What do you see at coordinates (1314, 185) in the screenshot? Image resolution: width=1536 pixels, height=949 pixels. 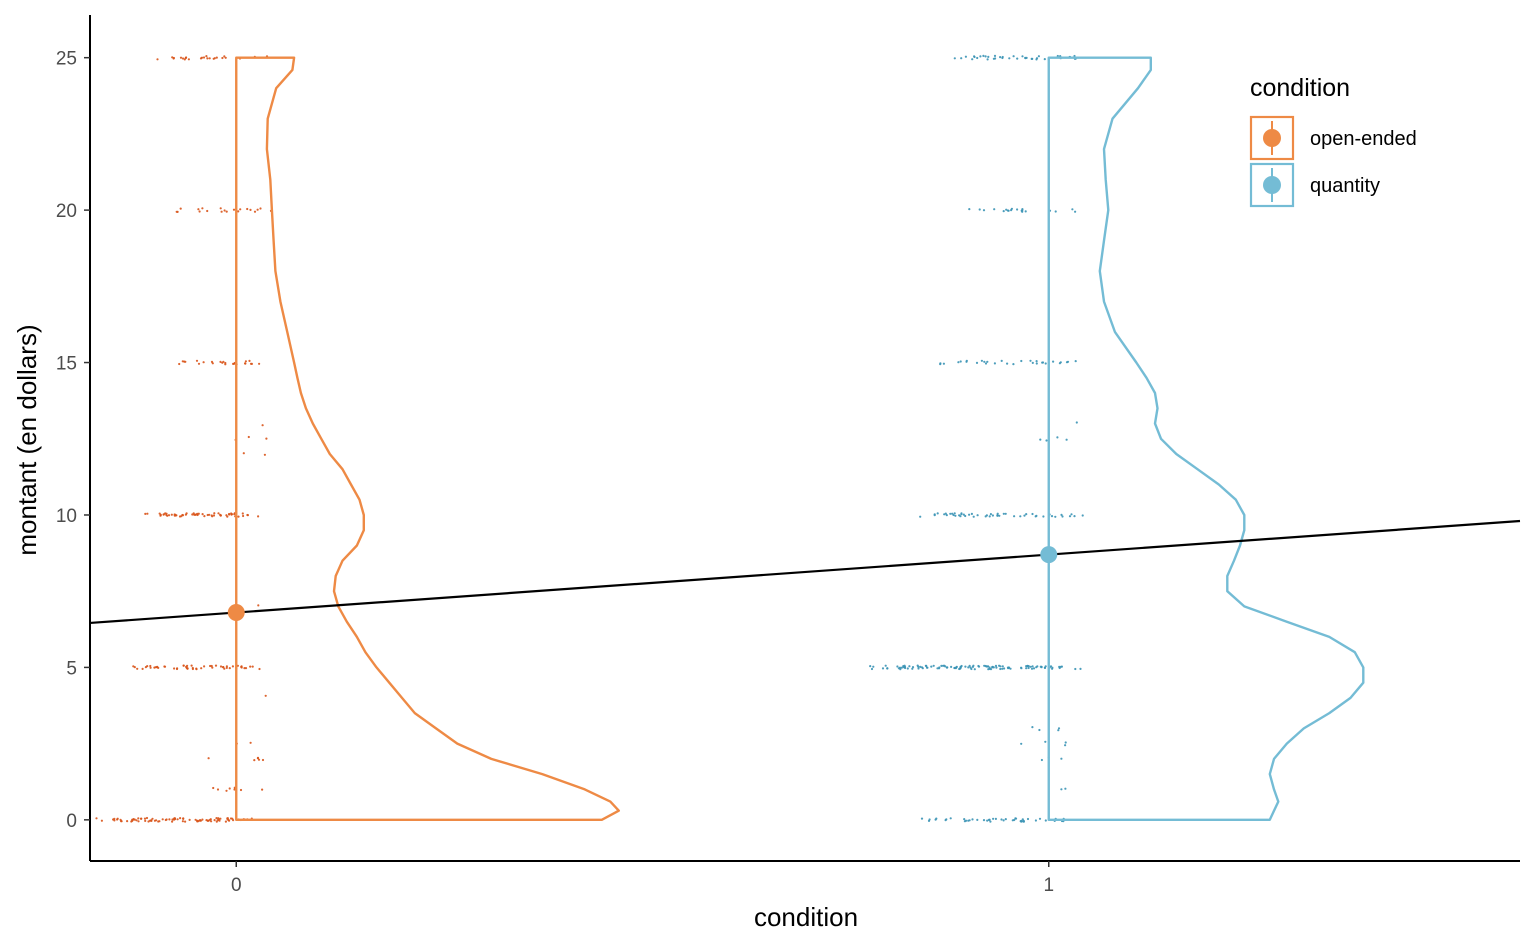 I see `legend-item: quantity` at bounding box center [1314, 185].